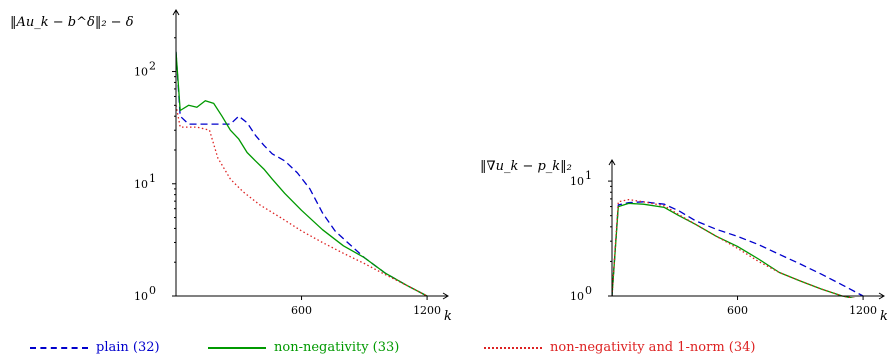 This screenshot has width=893, height=364. Describe the element at coordinates (59, 347) in the screenshot. I see `legend-swatch-plain` at that location.